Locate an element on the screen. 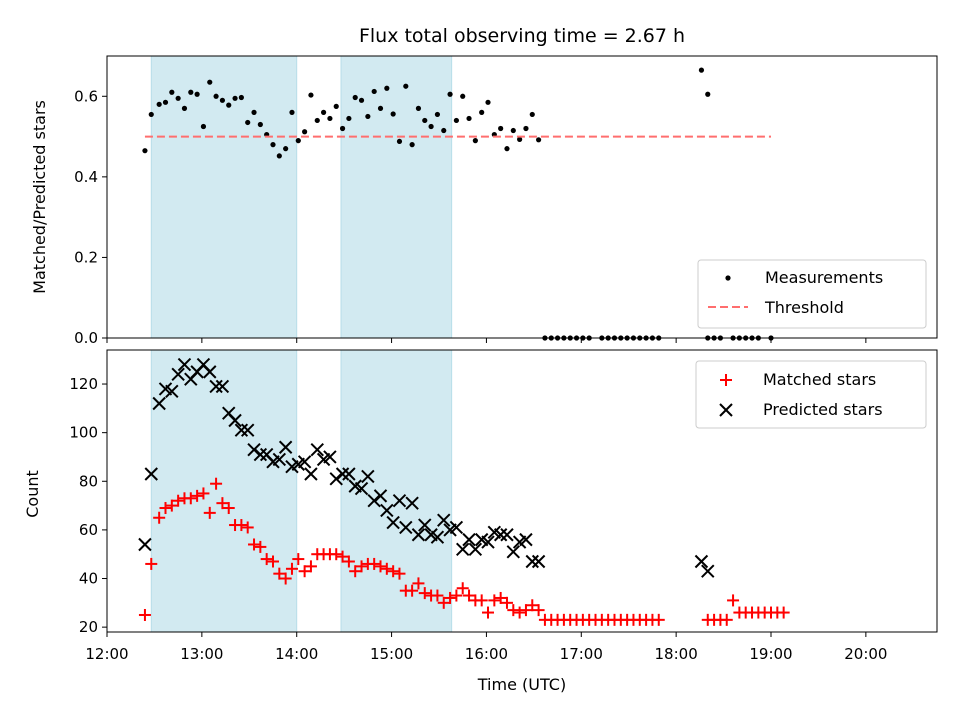 Image resolution: width=960 pixels, height=720 pixels. count-legend: Matched stars Predicted stars is located at coordinates (811, 394).